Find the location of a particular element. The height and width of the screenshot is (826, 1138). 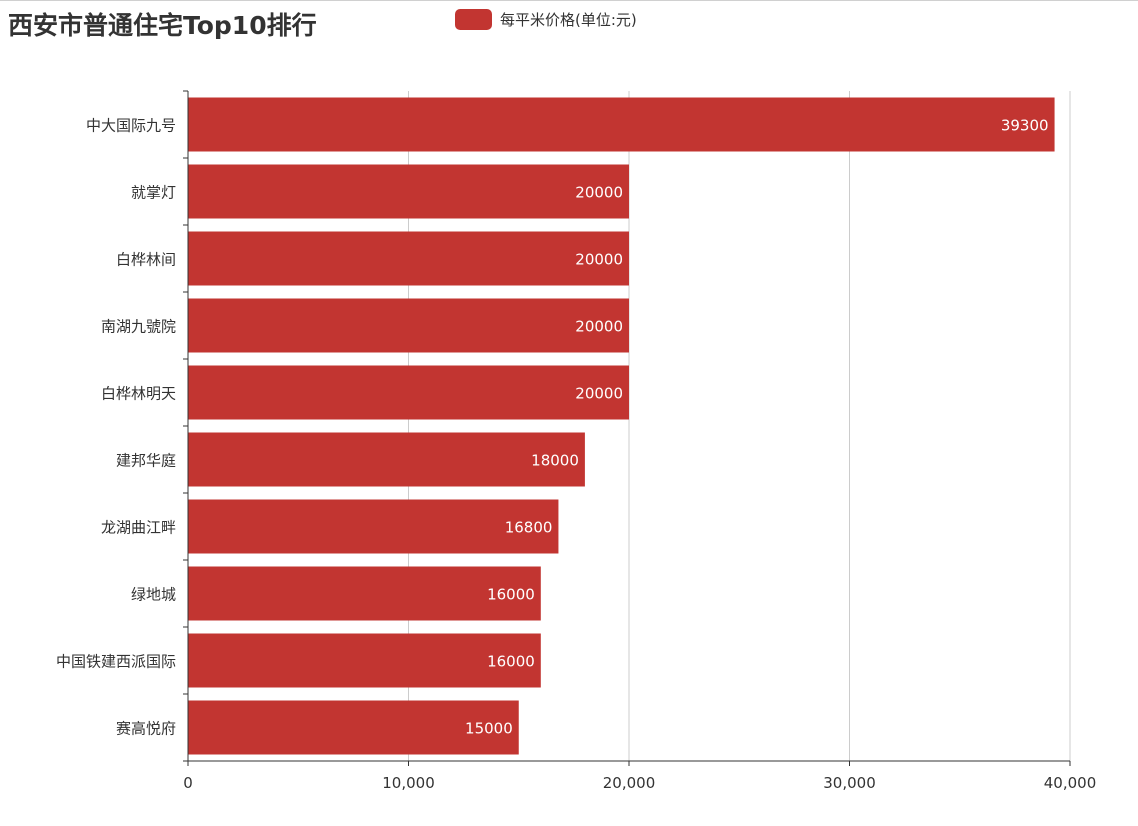

category-label-1: 就掌灯 is located at coordinates (153, 193).